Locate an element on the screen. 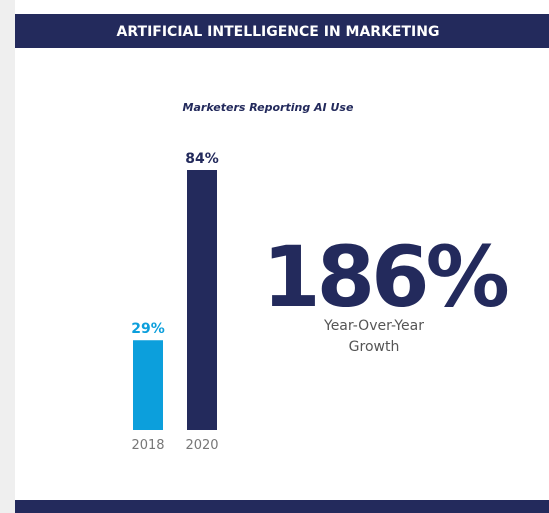  value-label: 29% is located at coordinates (148, 329).